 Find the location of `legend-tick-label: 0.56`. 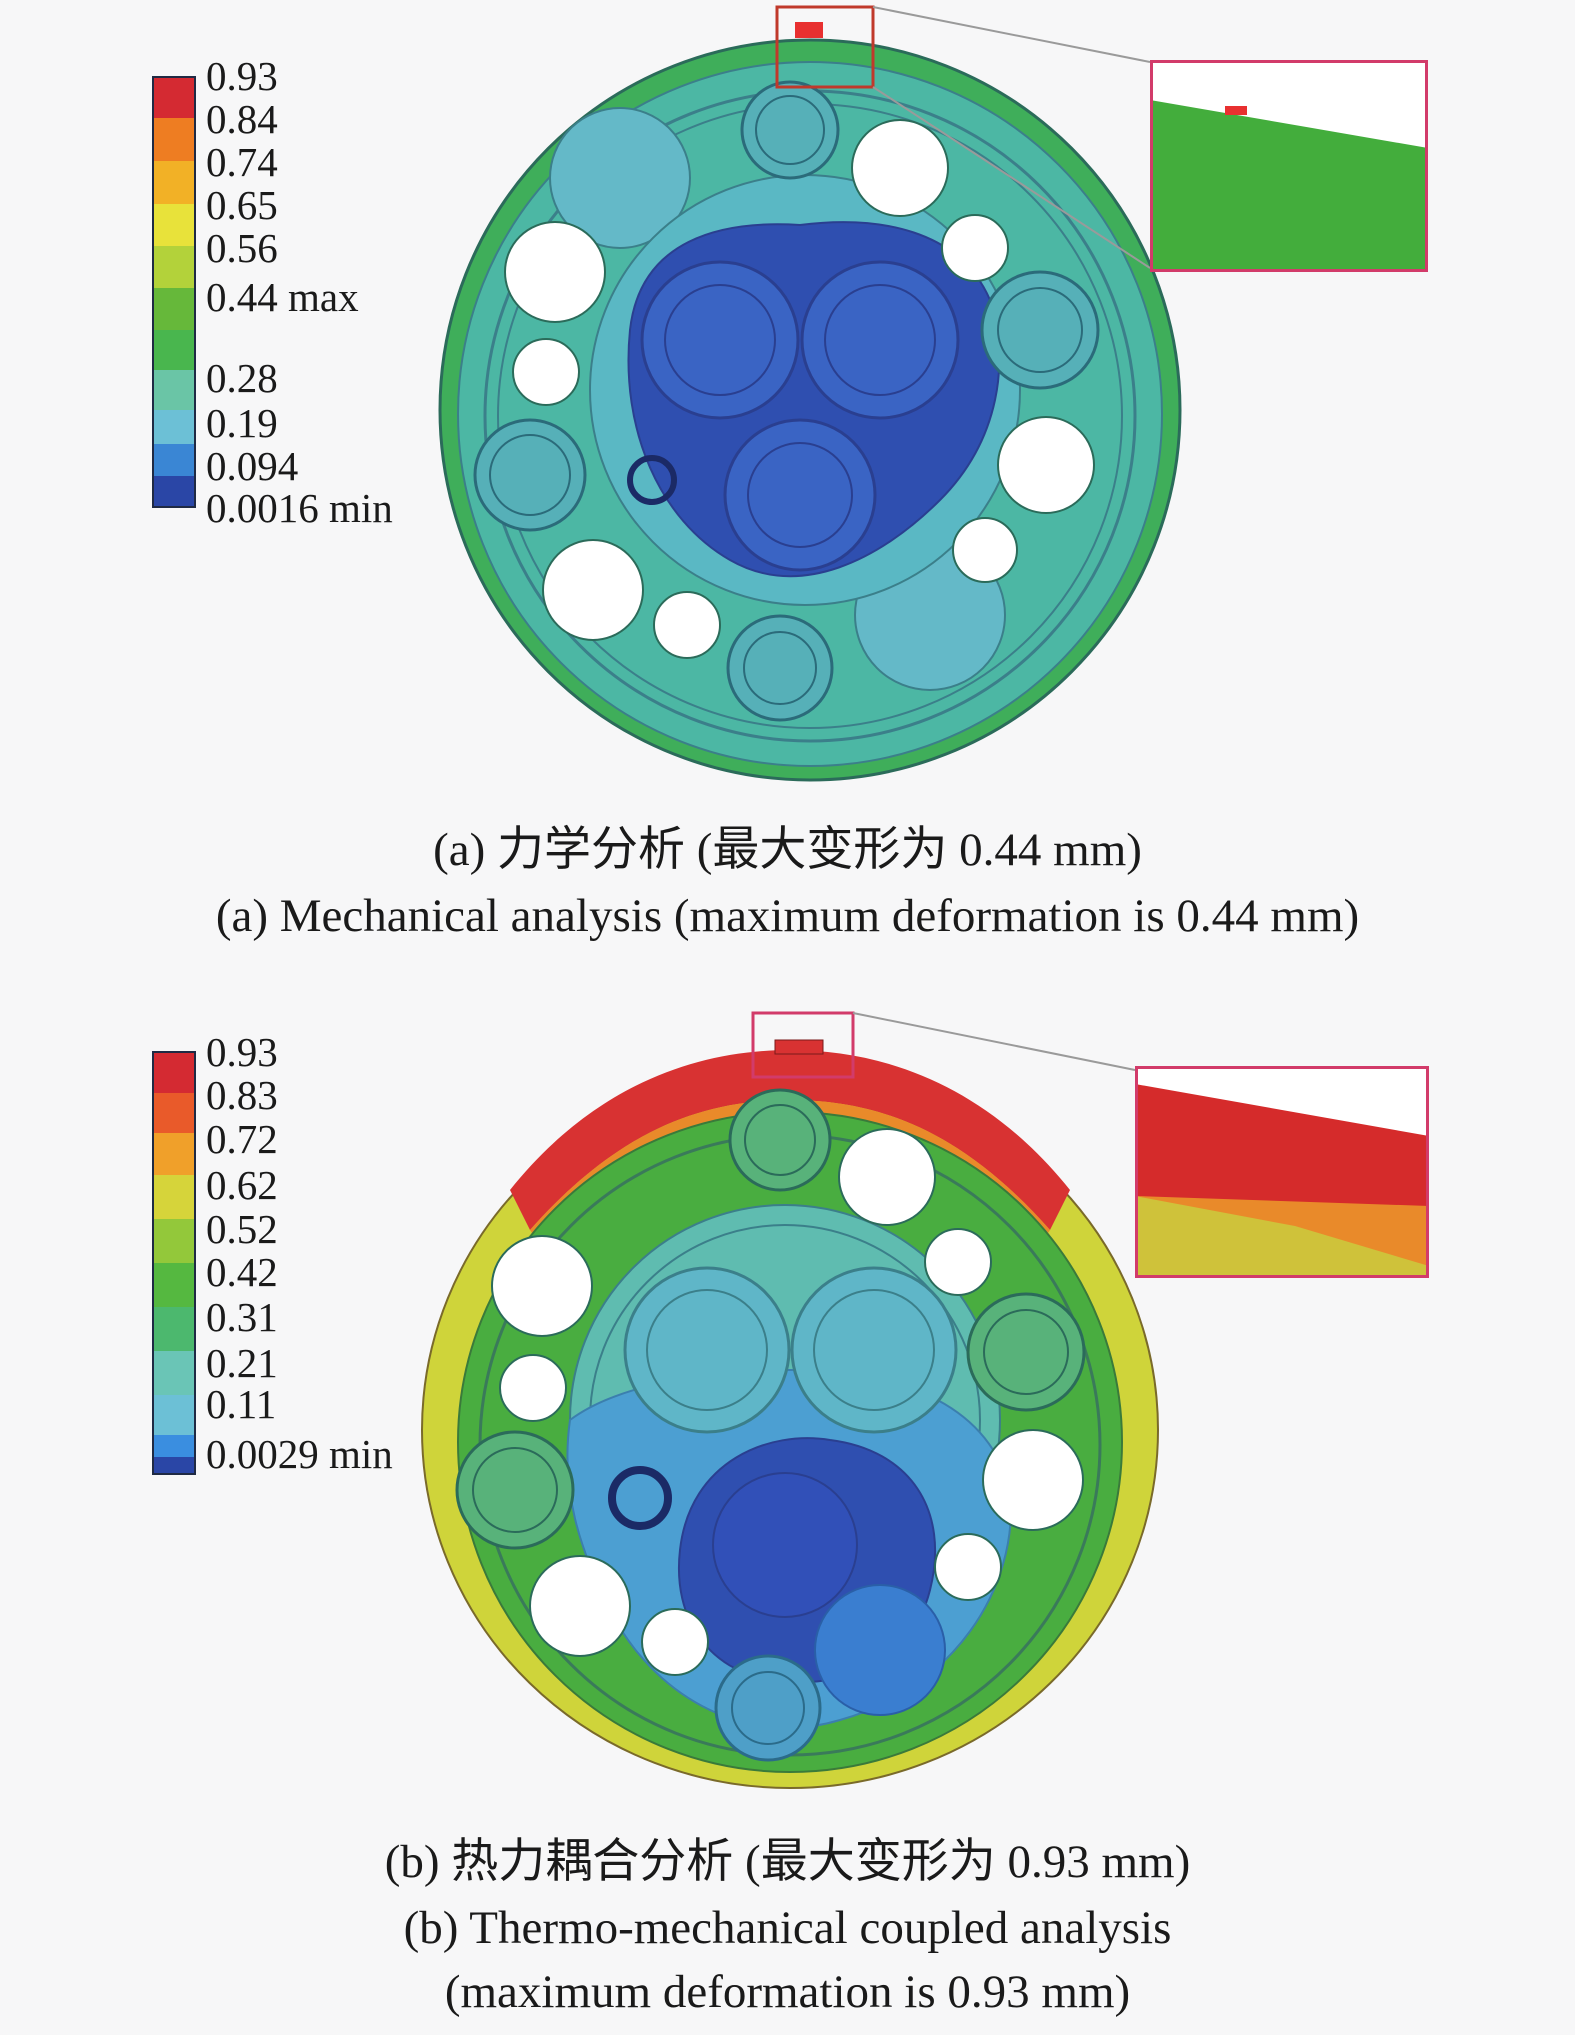

legend-tick-label: 0.56 is located at coordinates (242, 248).